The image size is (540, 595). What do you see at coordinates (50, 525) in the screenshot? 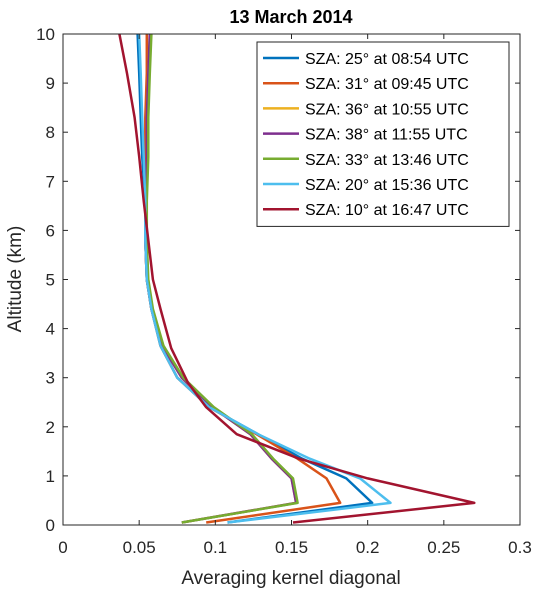
I see `y-tick-label: 0` at bounding box center [50, 525].